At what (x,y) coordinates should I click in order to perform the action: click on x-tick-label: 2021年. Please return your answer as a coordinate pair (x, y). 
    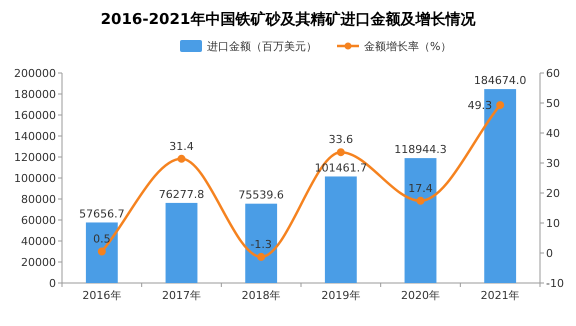
    Looking at the image, I should click on (500, 295).